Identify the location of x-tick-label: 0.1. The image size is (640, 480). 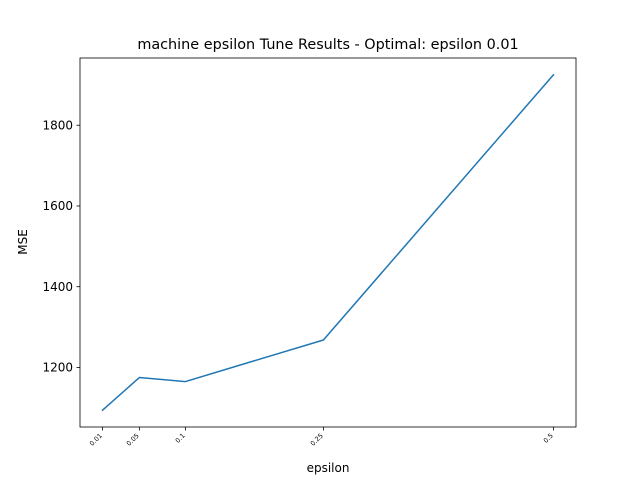
(180, 438).